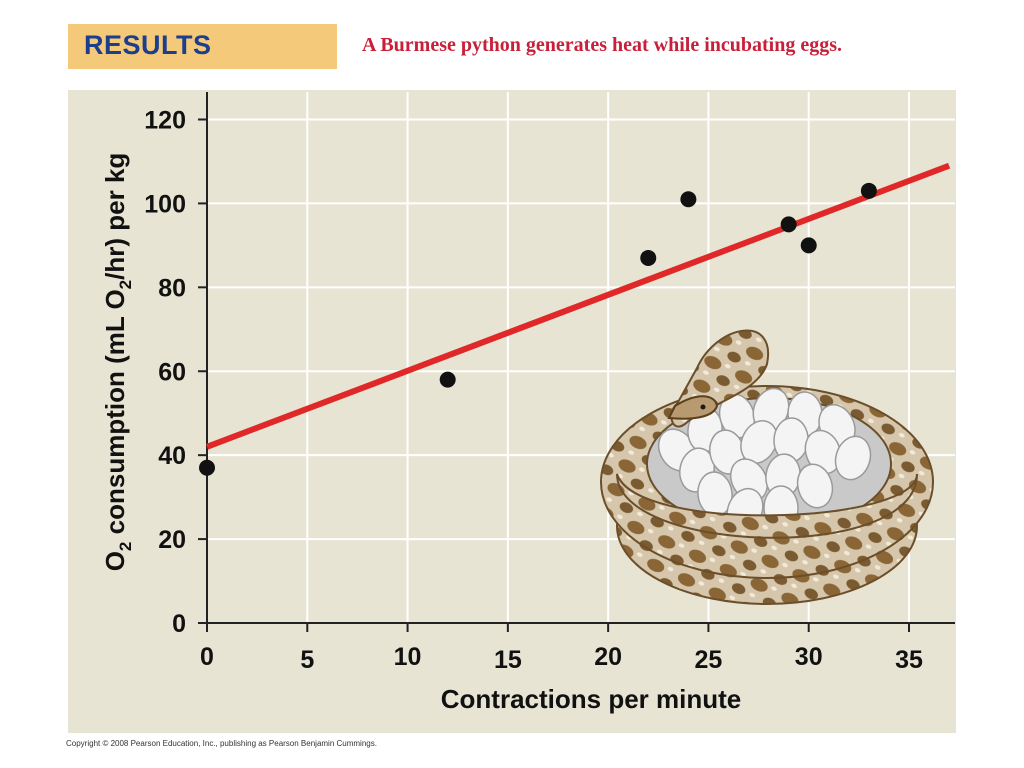  What do you see at coordinates (767, 467) in the screenshot?
I see `python-coiled-around-eggs-illustration` at bounding box center [767, 467].